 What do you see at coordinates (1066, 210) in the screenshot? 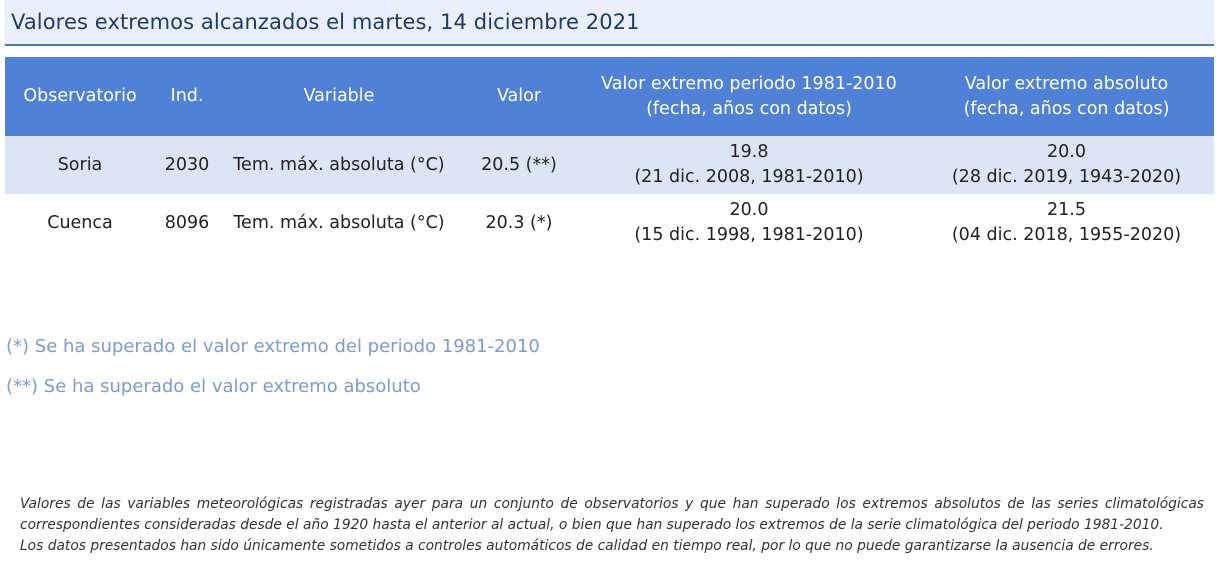
I see `cell-absoluto-valor: 21.5` at bounding box center [1066, 210].